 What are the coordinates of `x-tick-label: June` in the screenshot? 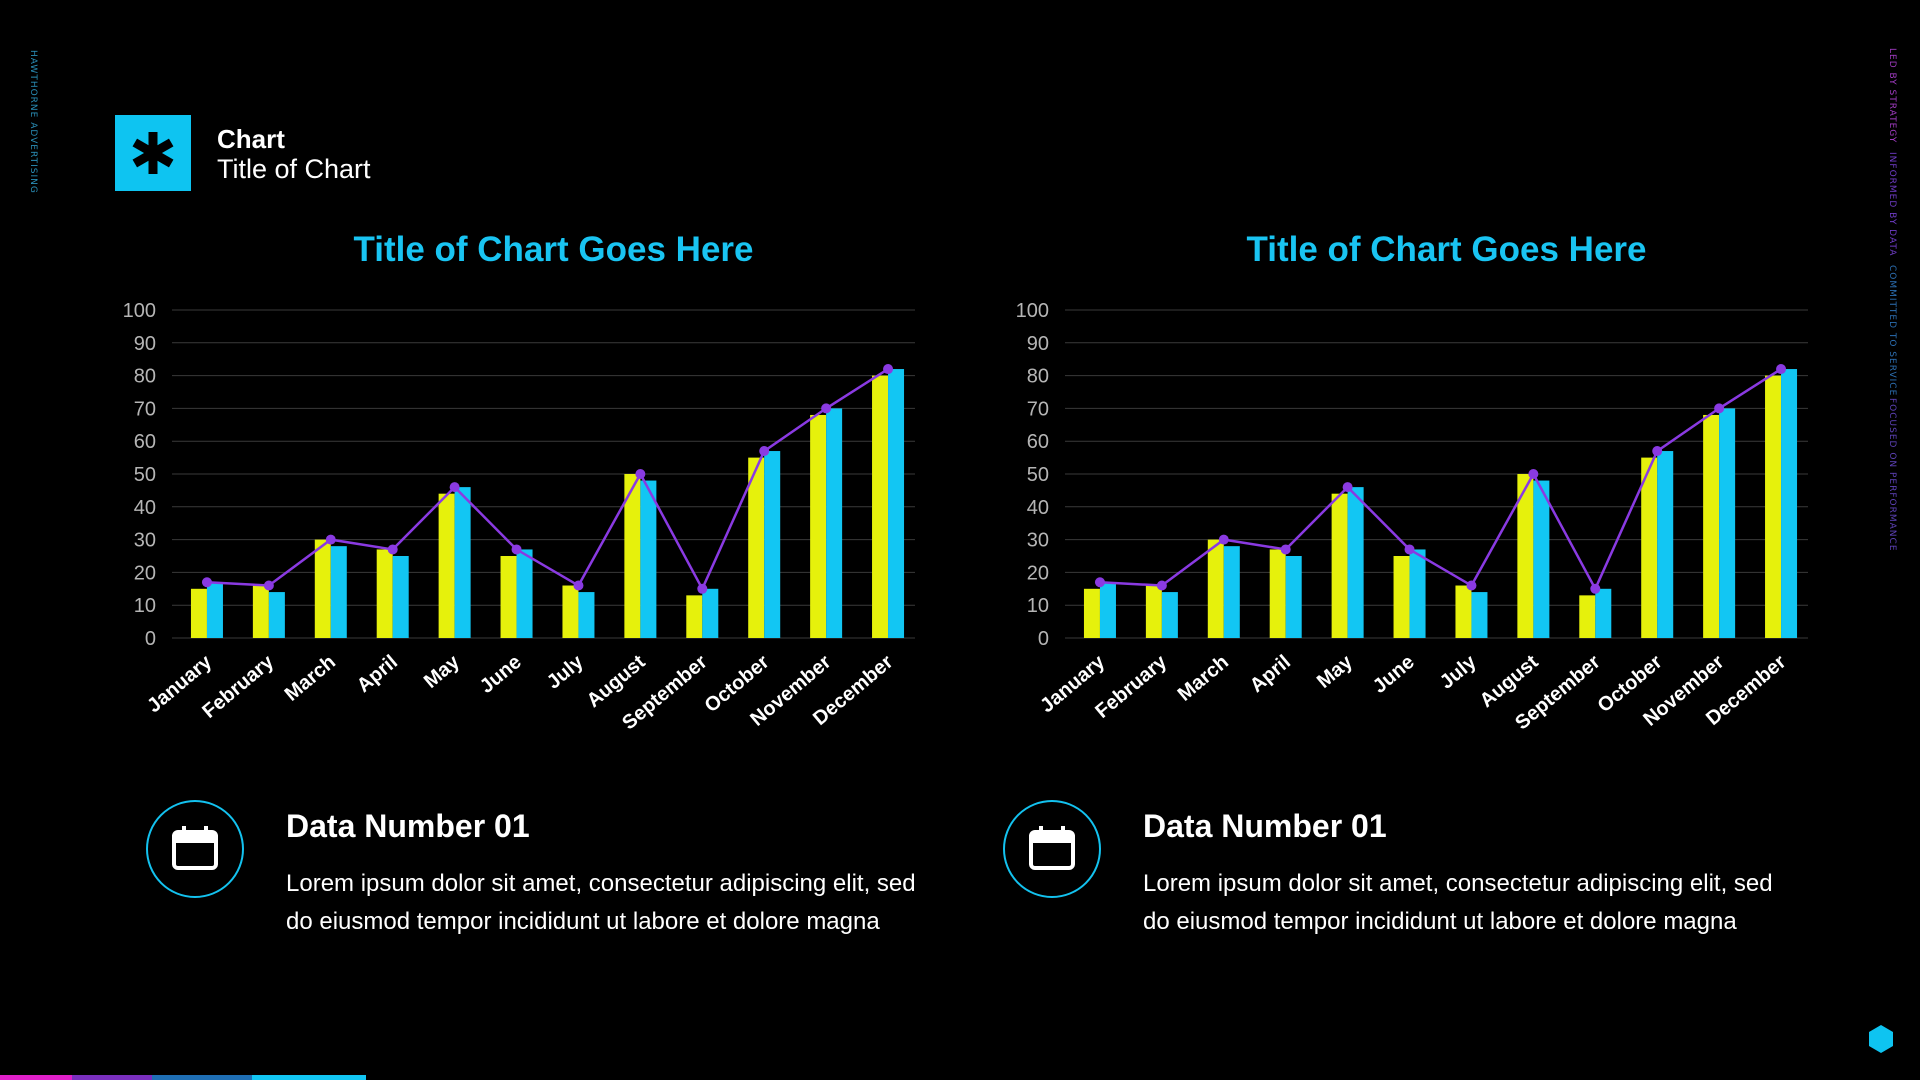 It's located at (501, 674).